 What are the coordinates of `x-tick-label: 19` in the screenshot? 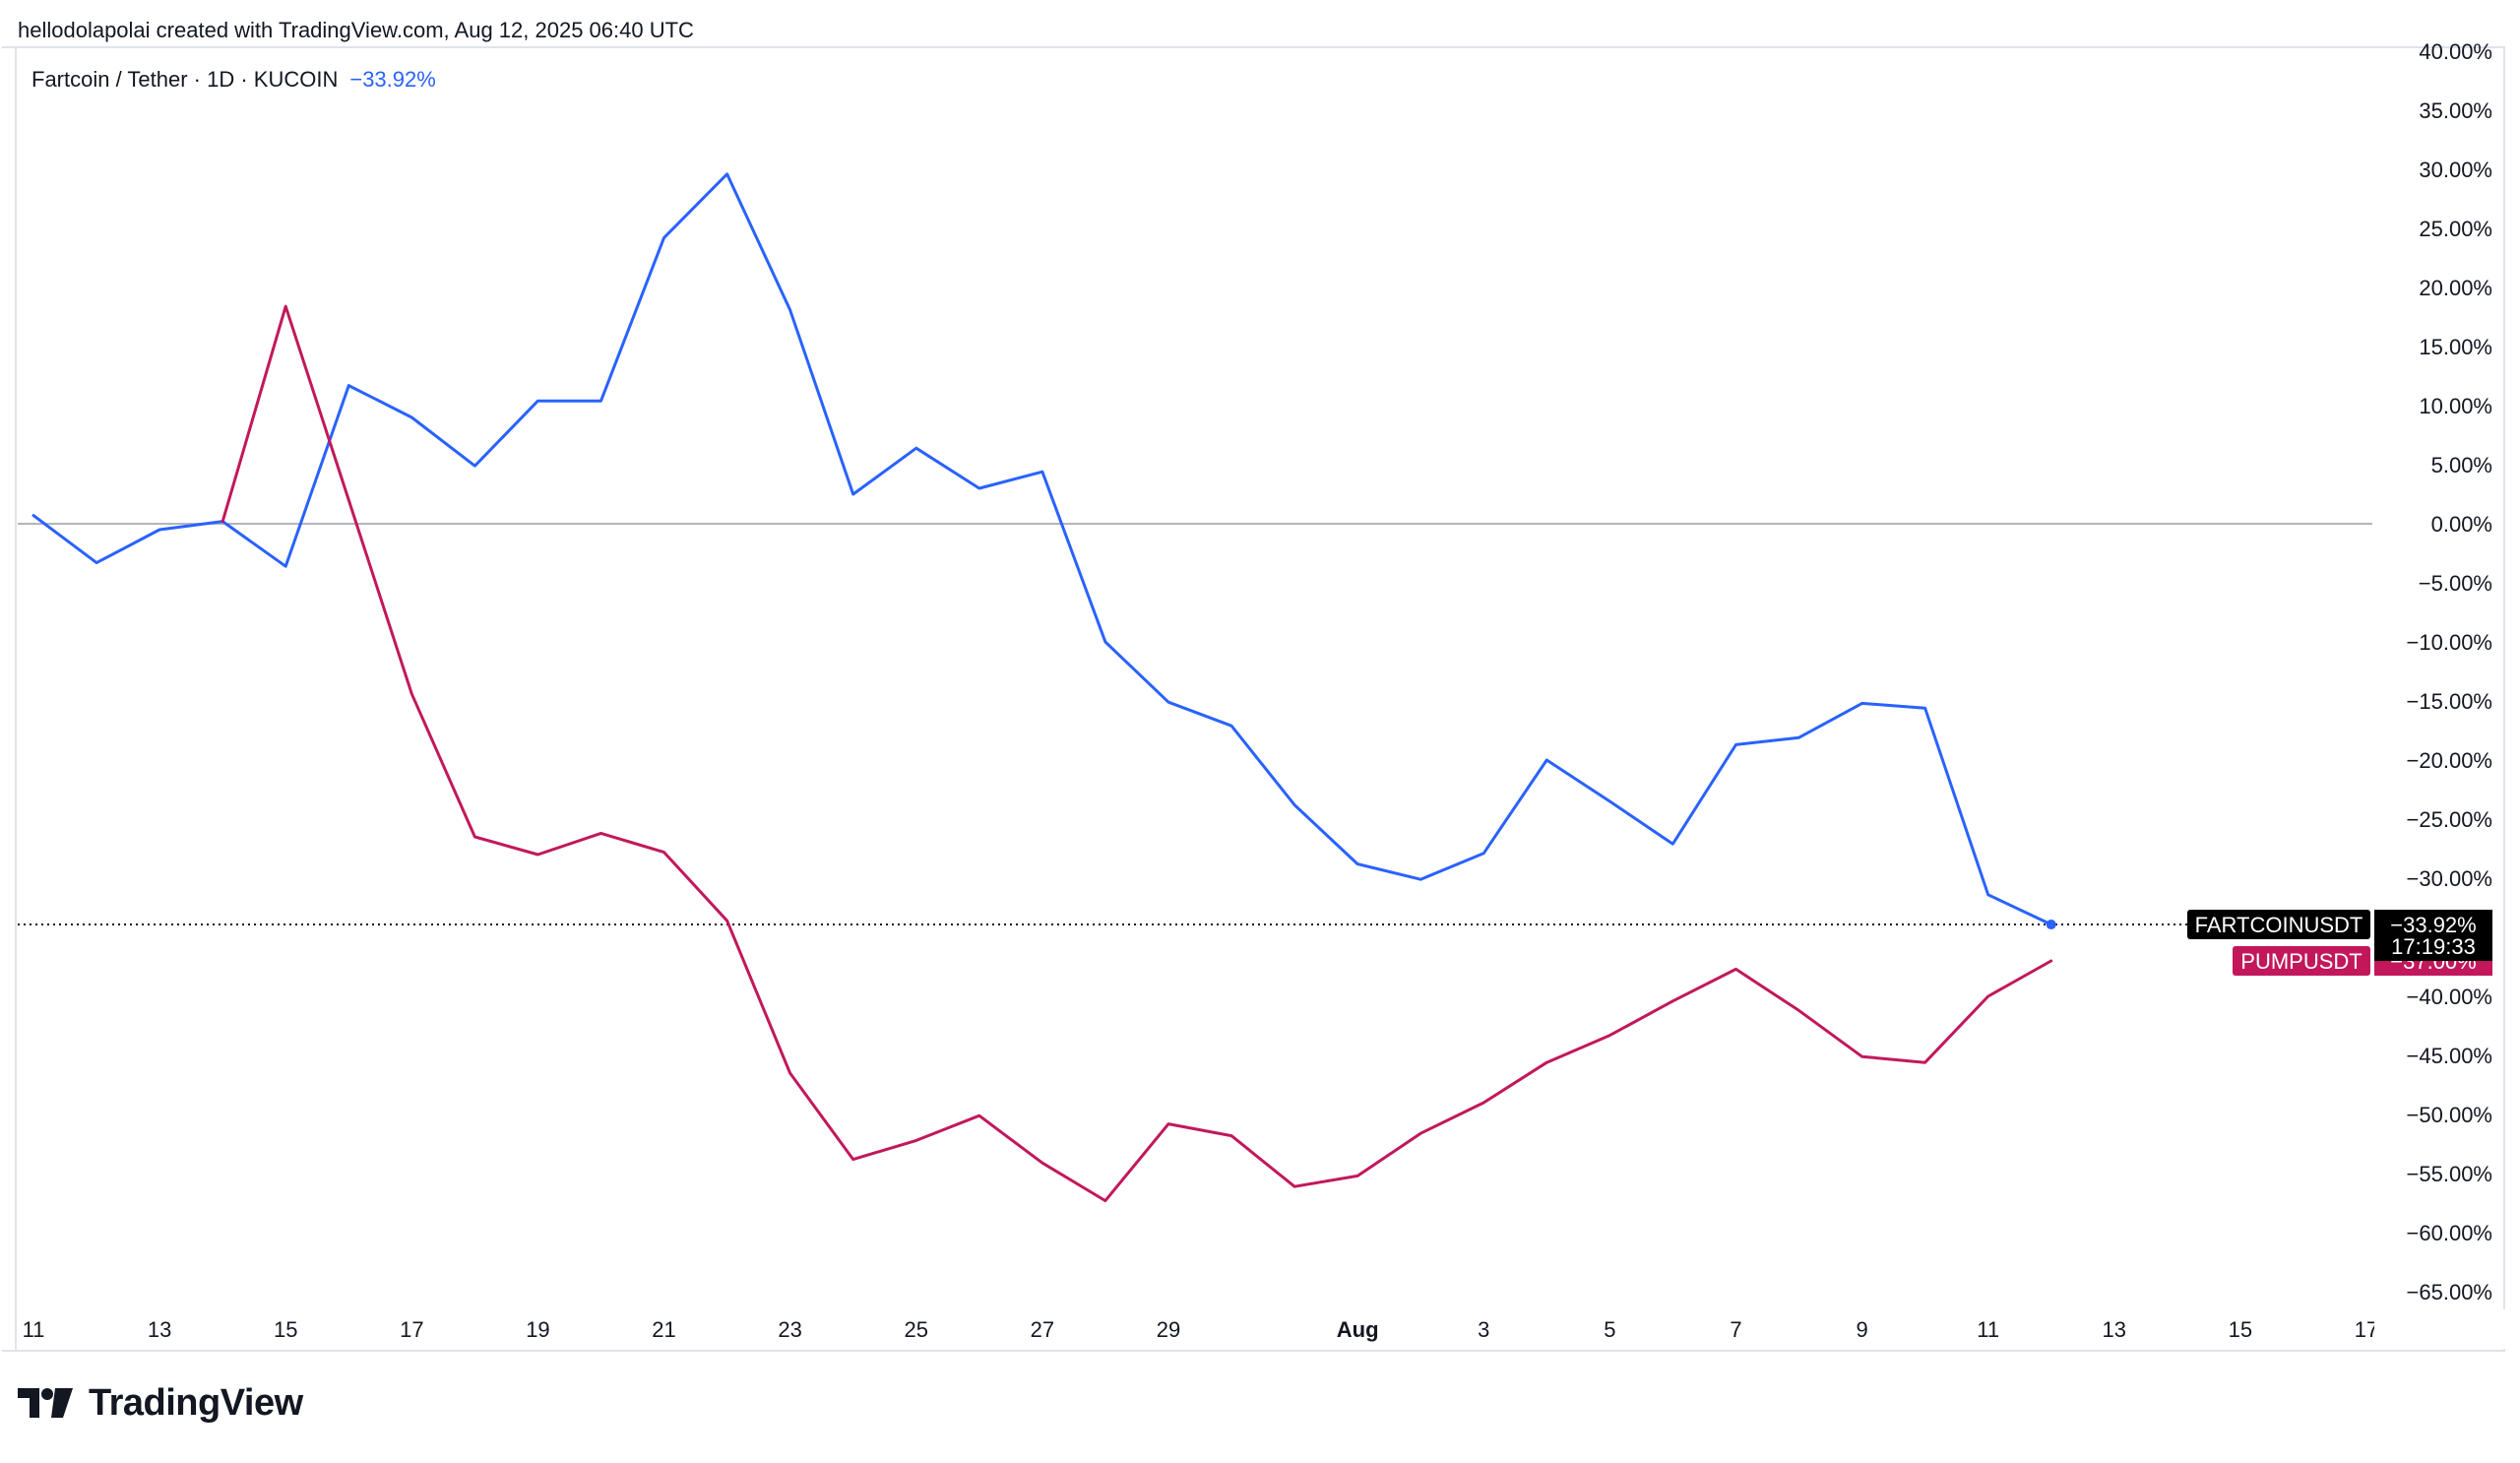 It's located at (537, 1329).